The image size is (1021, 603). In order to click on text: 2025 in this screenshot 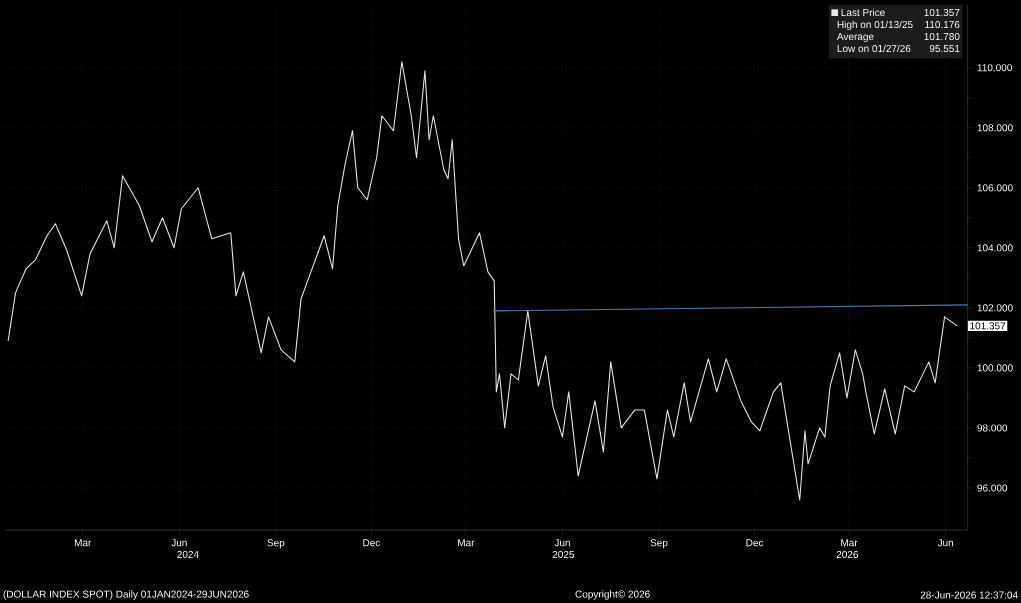, I will do `click(563, 554)`.